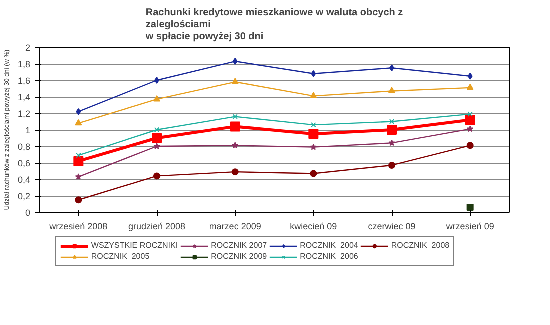 This screenshot has width=550, height=325. I want to click on chart-title: Rachunki kredytowe mieszkaniowe w waluta obcych z zaległościami w spłacie powyżej 30 dni, so click(274, 24).